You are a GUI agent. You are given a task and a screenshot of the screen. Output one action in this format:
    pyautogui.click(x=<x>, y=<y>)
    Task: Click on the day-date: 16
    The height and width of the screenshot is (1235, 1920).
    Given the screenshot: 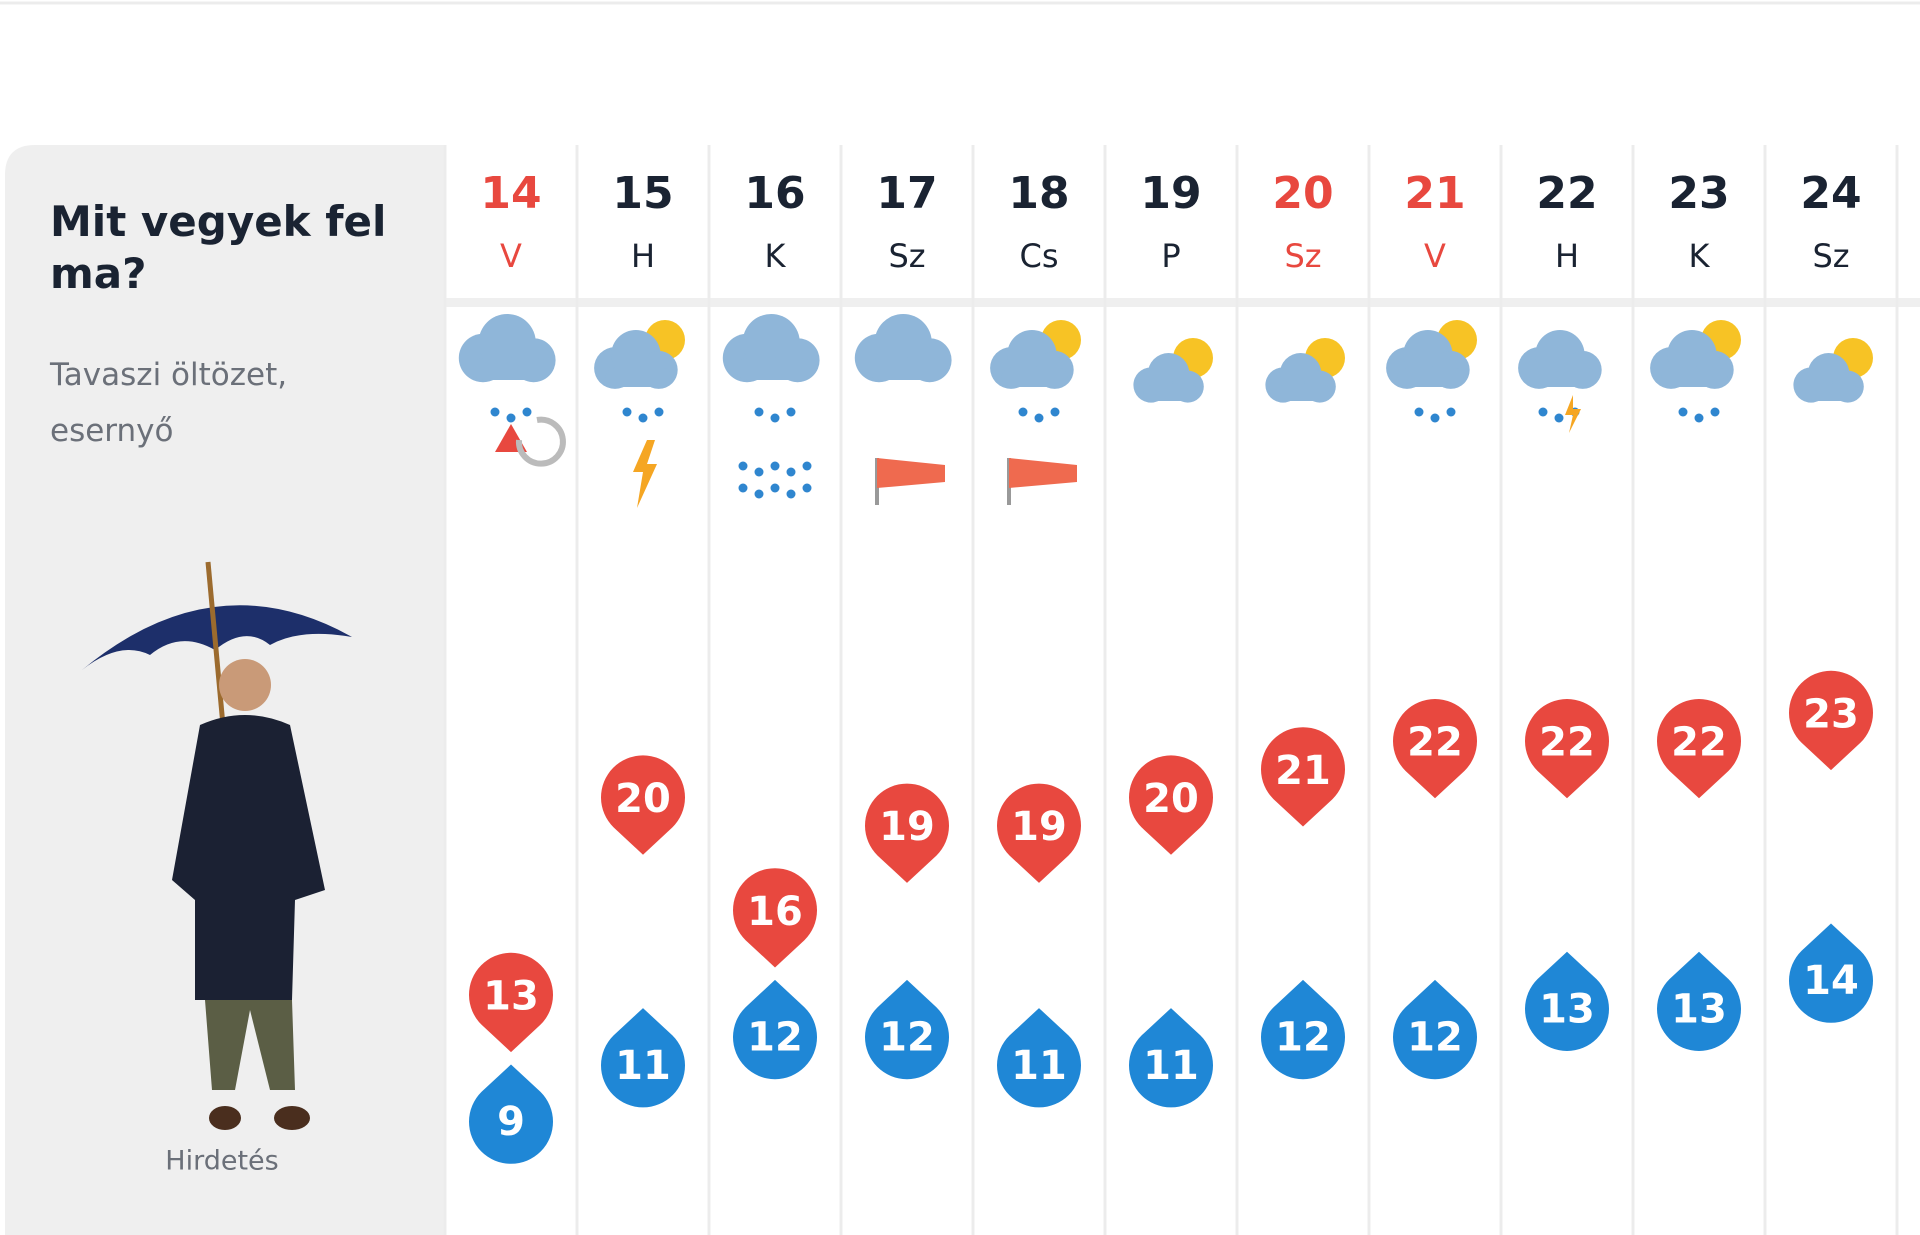 What is the action you would take?
    pyautogui.click(x=774, y=193)
    